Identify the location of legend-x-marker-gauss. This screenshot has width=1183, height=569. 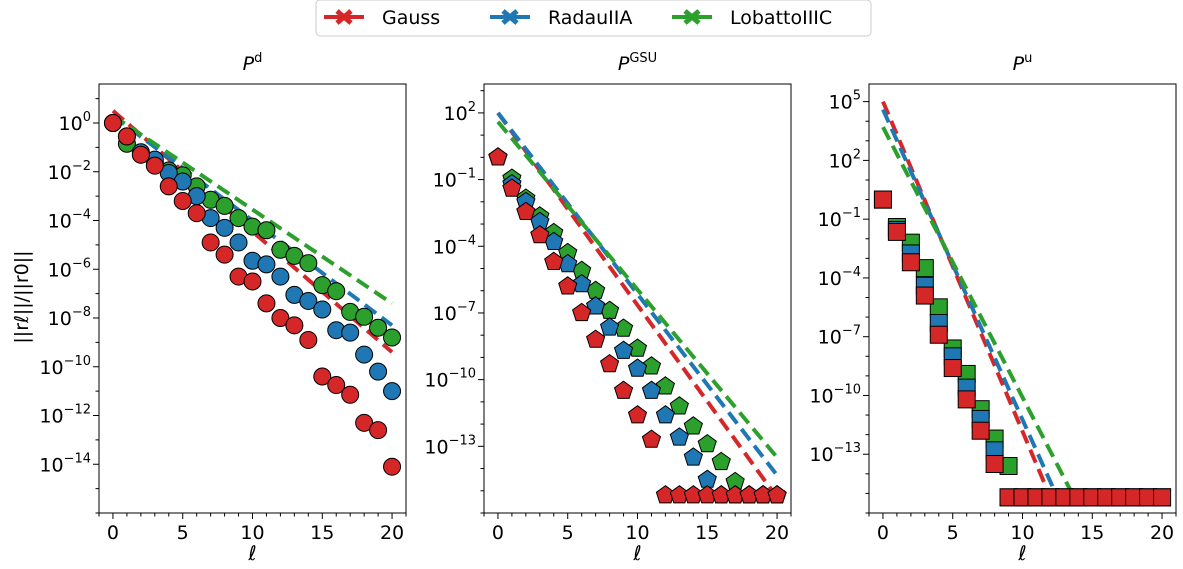
(344, 17).